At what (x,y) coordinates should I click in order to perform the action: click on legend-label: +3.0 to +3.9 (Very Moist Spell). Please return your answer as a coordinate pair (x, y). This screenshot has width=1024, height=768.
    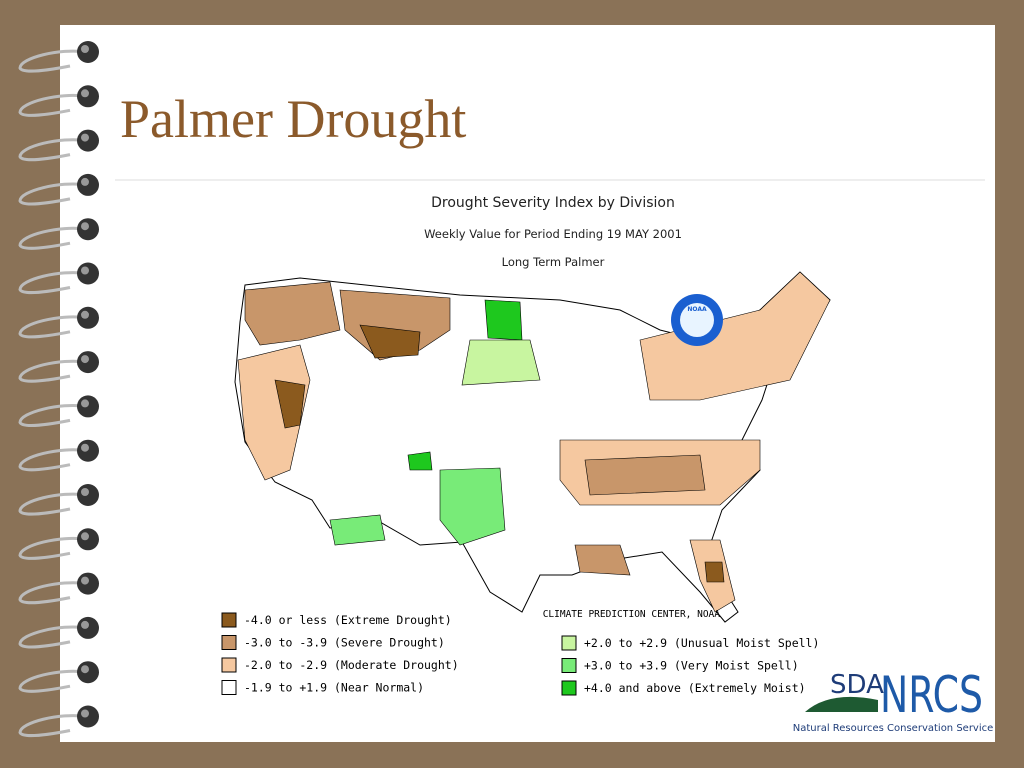
    Looking at the image, I should click on (691, 666).